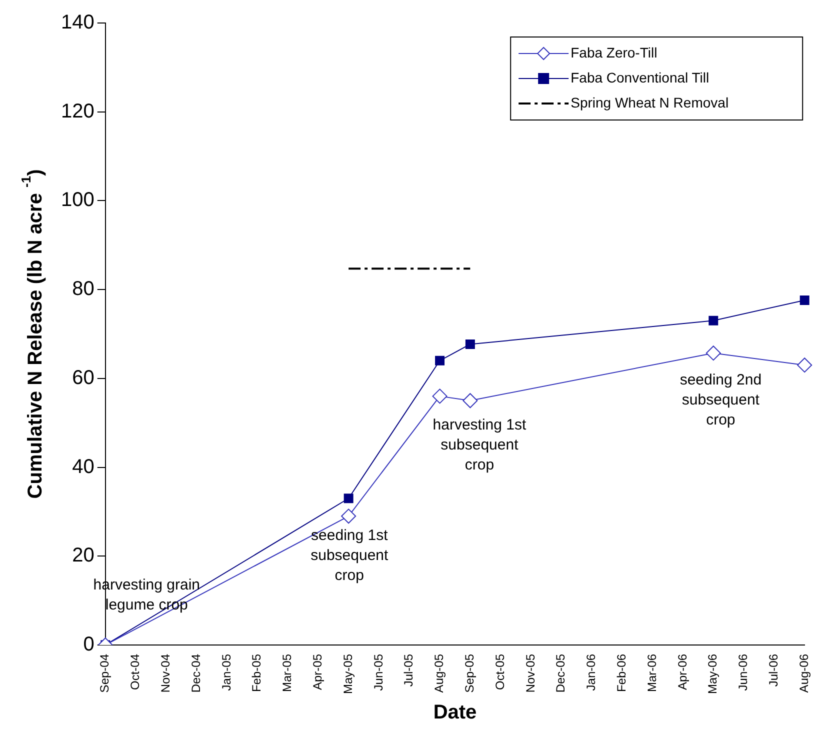 The width and height of the screenshot is (830, 737). I want to click on x-tick-label: Sep-04, so click(105, 673).